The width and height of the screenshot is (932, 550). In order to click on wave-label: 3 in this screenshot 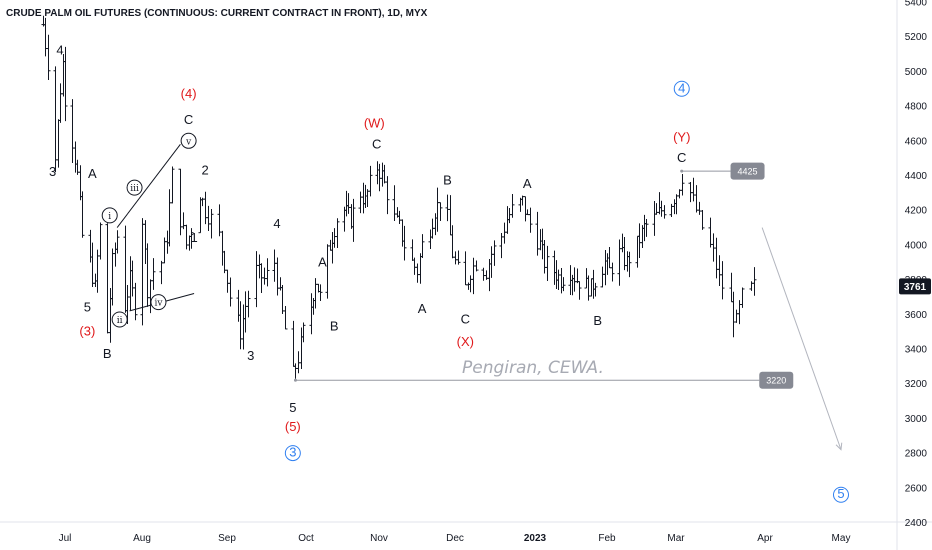, I will do `click(250, 355)`.